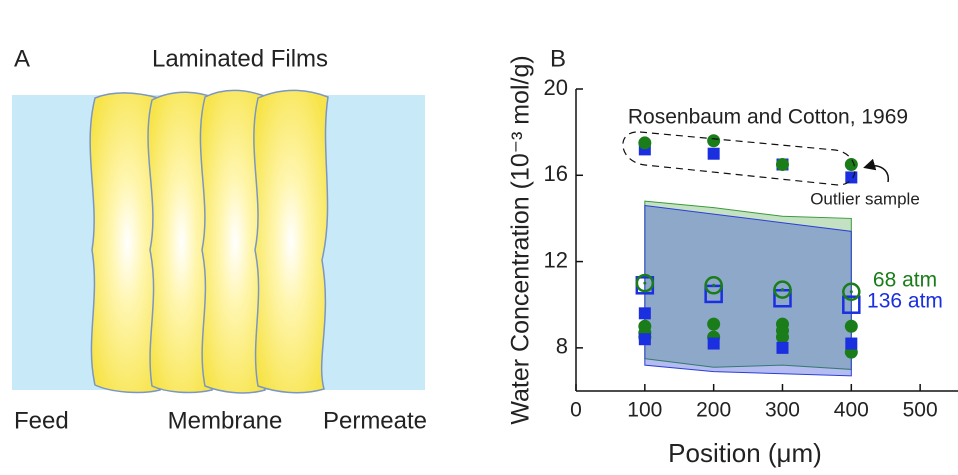 This screenshot has height=475, width=958. What do you see at coordinates (865, 198) in the screenshot?
I see `annotation: Outlier sample` at bounding box center [865, 198].